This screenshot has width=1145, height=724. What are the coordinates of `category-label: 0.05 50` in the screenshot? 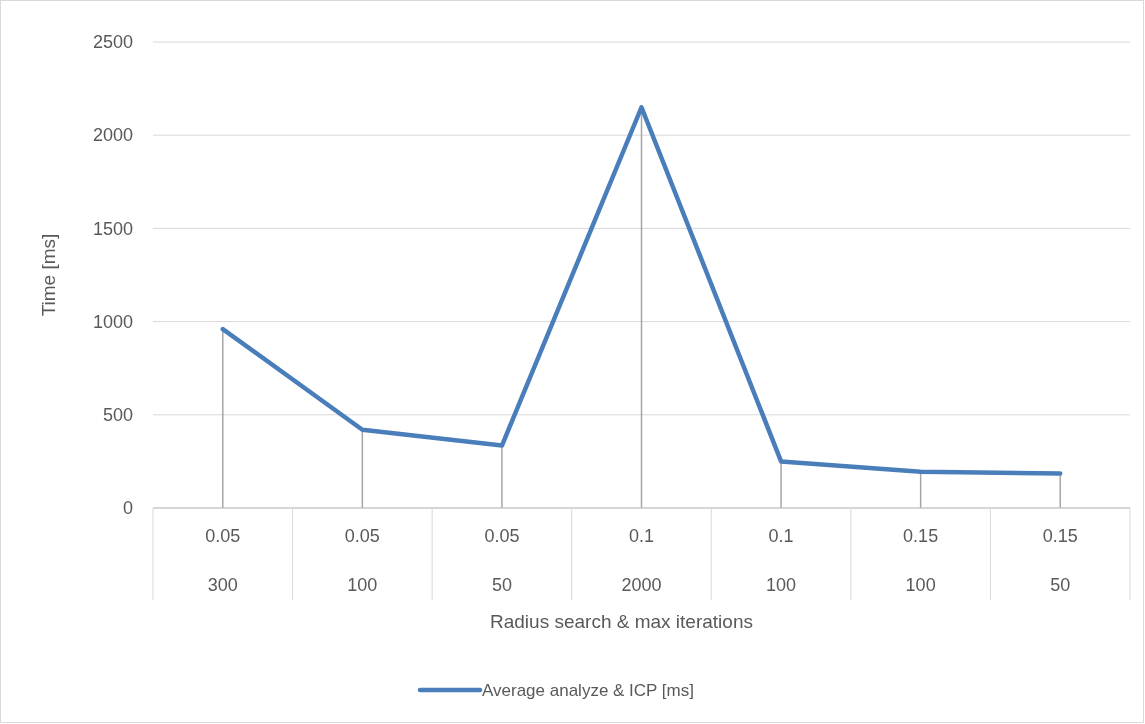 It's located at (502, 560).